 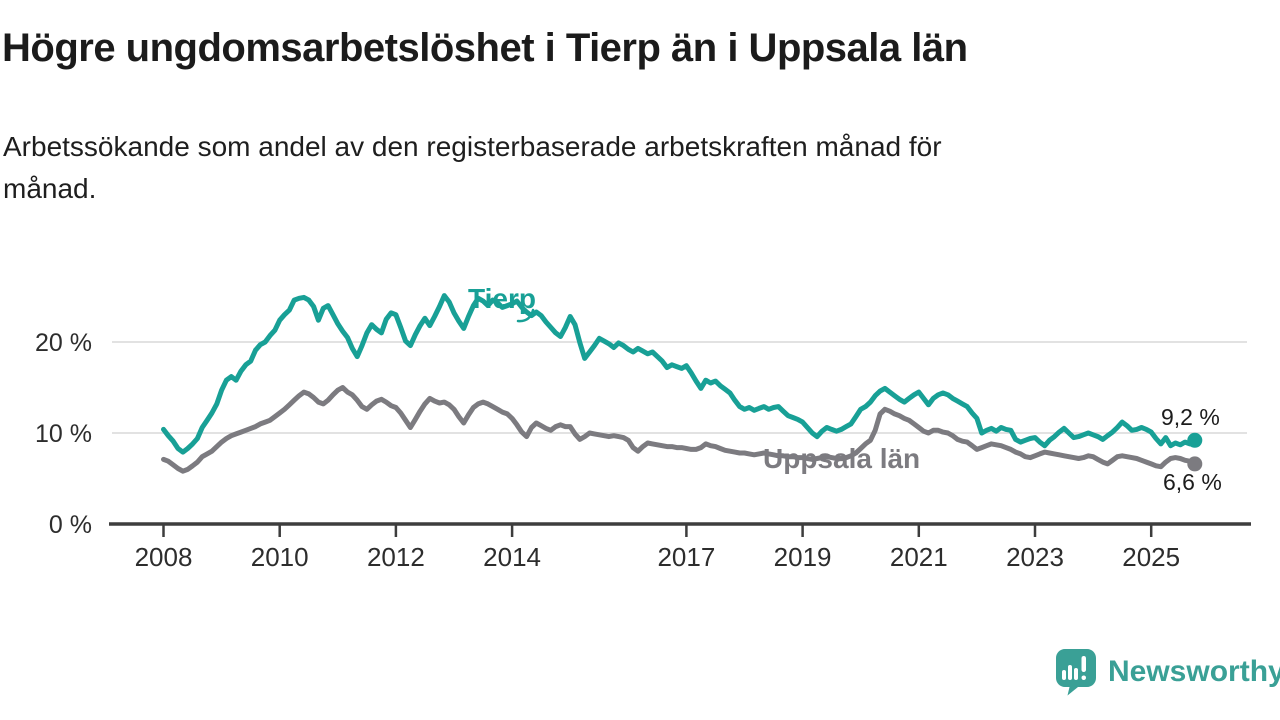 I want to click on y-axis-label-20: 20 %, so click(x=63, y=343).